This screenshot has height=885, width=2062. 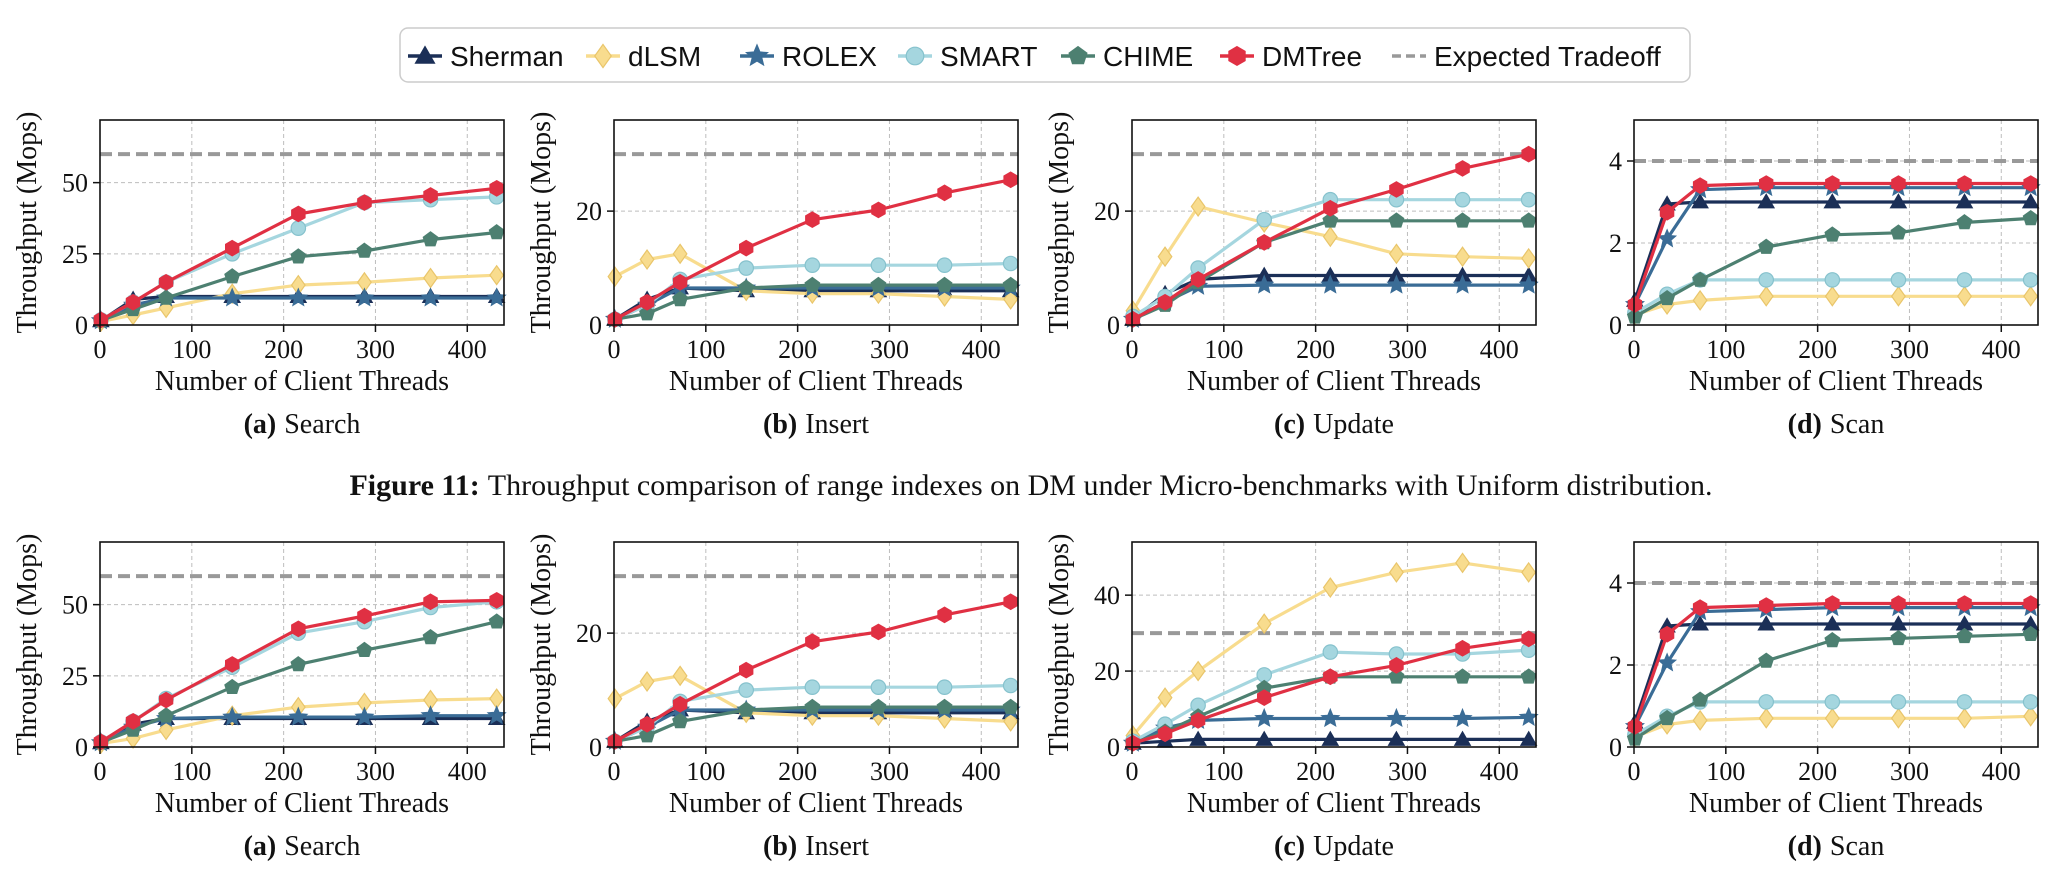 What do you see at coordinates (816, 424) in the screenshot?
I see `subplot-caption: (b) Insert` at bounding box center [816, 424].